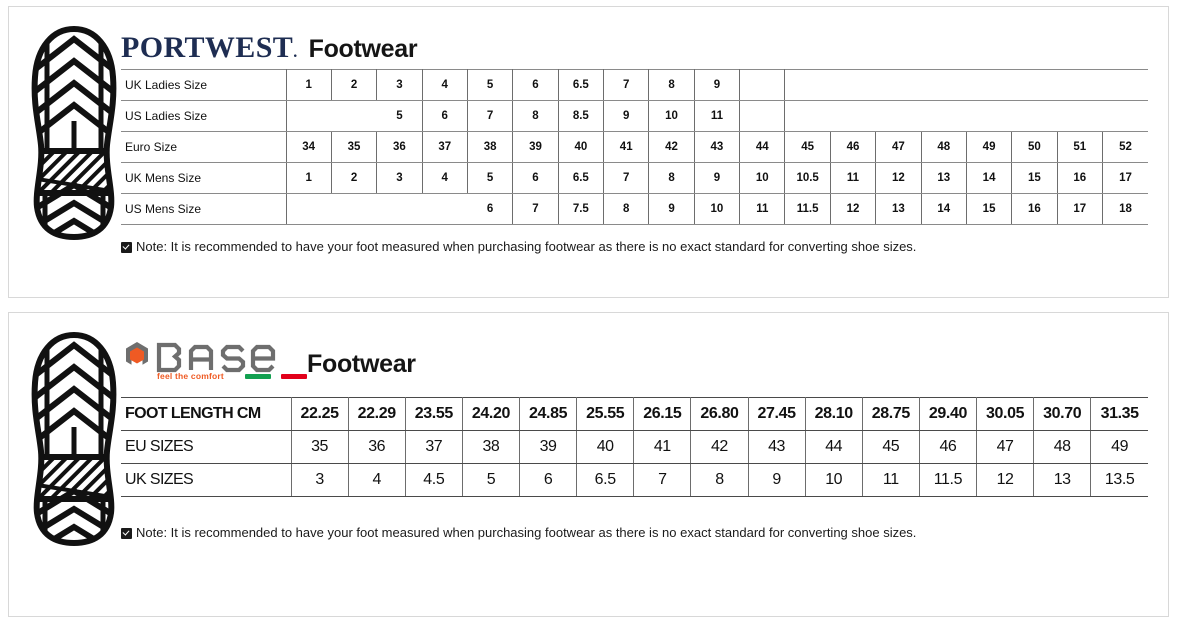 Image resolution: width=1177 pixels, height=625 pixels. I want to click on size-cell: 27.45, so click(777, 414).